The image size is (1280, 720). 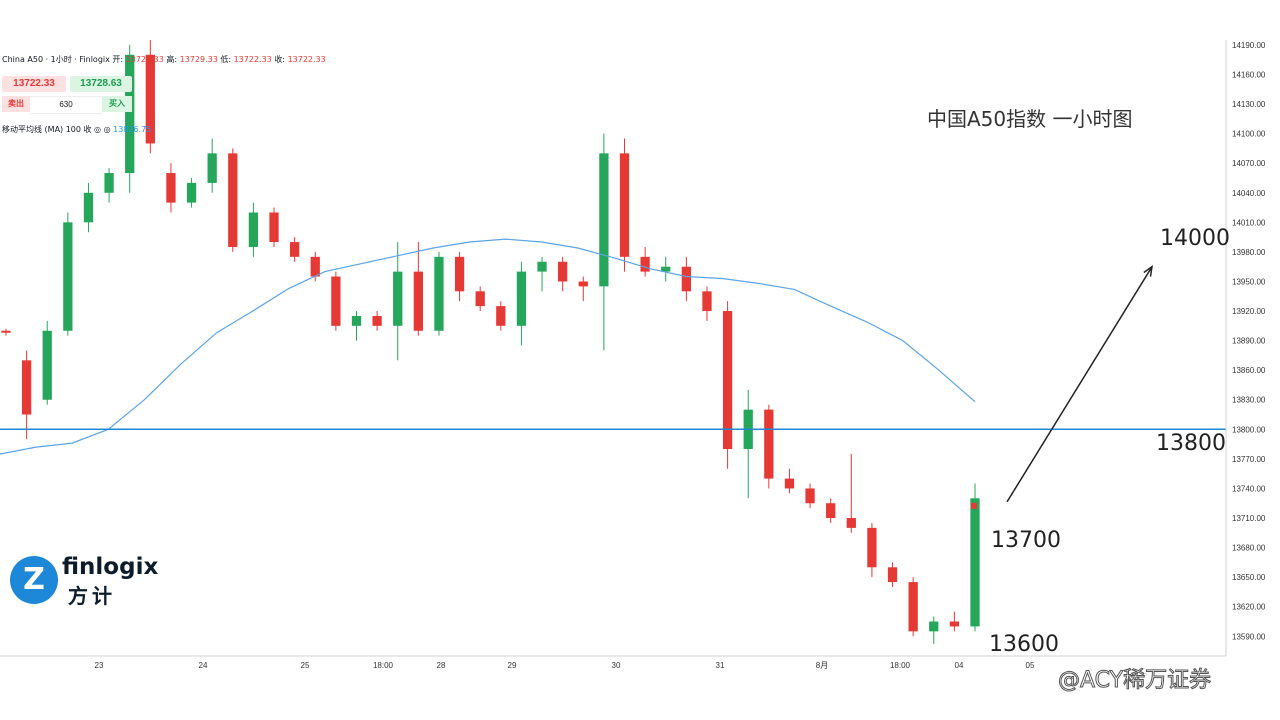 I want to click on y-tick-label: 14160.00, so click(x=1249, y=74).